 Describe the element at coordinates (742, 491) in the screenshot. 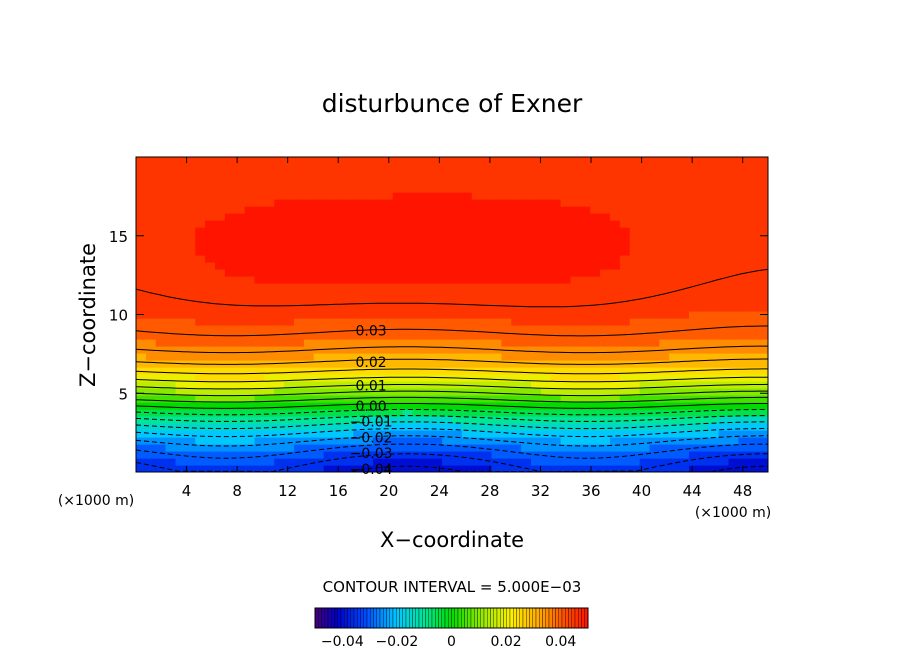

I see `x-tick-label: 48` at that location.